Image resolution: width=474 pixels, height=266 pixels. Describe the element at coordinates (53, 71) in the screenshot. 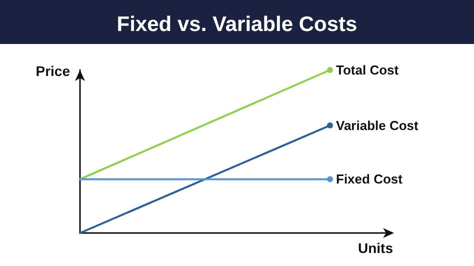

I see `y-axis-title: Price` at that location.